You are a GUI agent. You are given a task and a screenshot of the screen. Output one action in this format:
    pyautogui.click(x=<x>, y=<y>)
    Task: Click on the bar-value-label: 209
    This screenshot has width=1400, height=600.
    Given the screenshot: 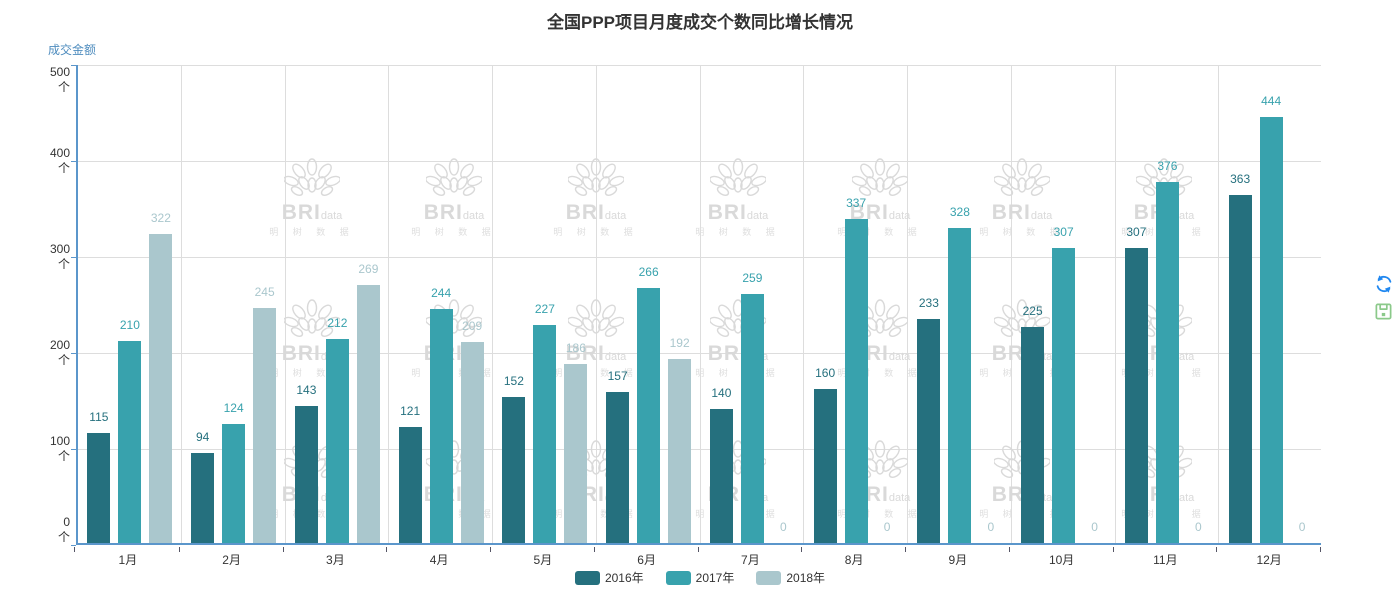 What is the action you would take?
    pyautogui.click(x=472, y=326)
    